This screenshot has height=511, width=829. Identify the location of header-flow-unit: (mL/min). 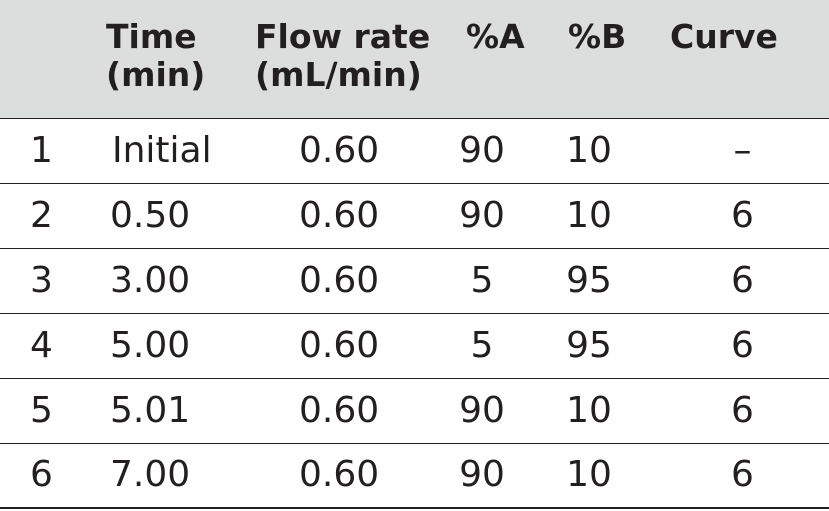
(338, 74).